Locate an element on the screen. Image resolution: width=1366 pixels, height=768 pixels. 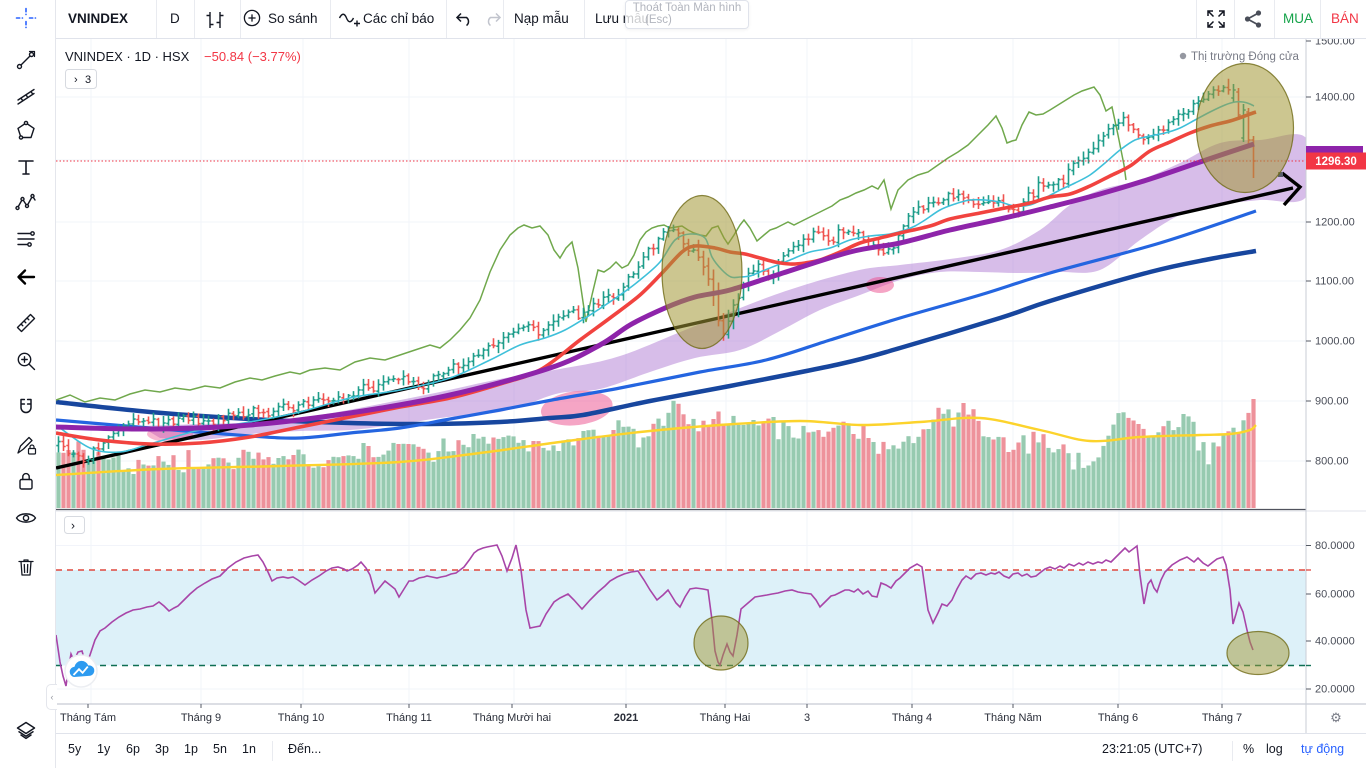
svg-text: 1200.00 is located at coordinates (1335, 223).